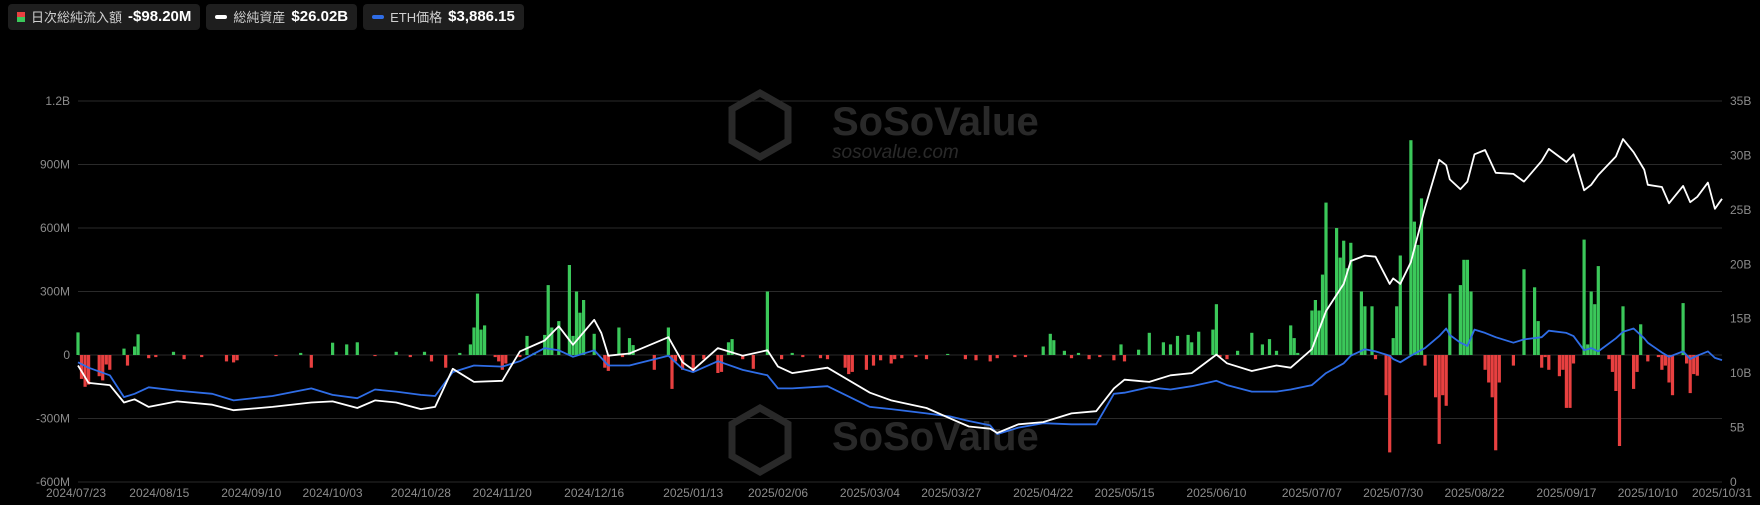 The image size is (1760, 505). What do you see at coordinates (1474, 493) in the screenshot?
I see `x-axis-tick-label: 2025/08/22` at bounding box center [1474, 493].